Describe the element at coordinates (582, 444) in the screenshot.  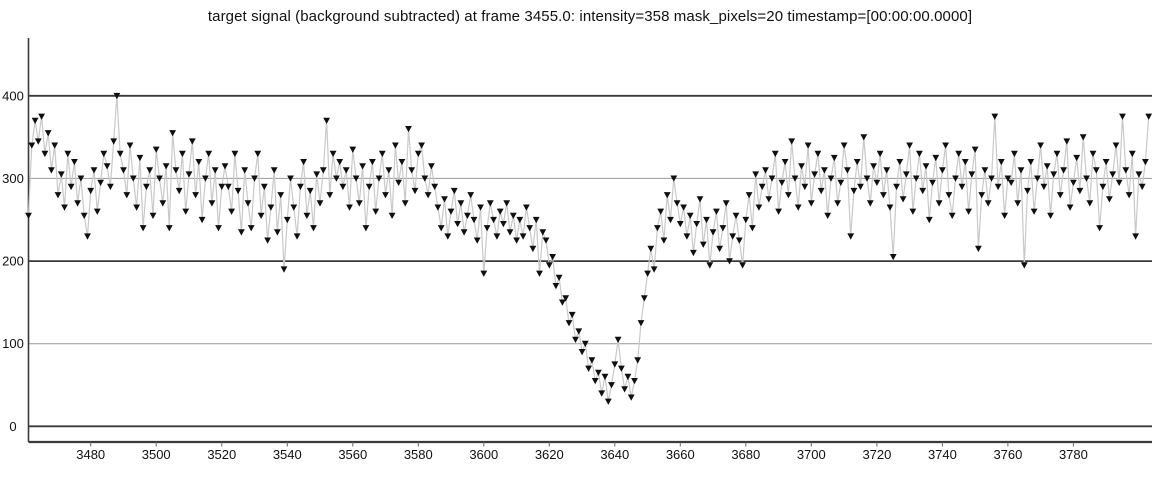
I see `x-tick-marks` at that location.